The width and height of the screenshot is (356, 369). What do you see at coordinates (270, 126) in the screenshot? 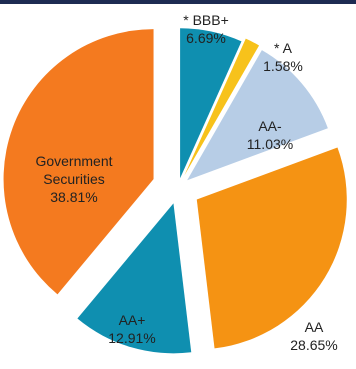
I see `slice-label-aa-minus-name: AA-` at bounding box center [270, 126].